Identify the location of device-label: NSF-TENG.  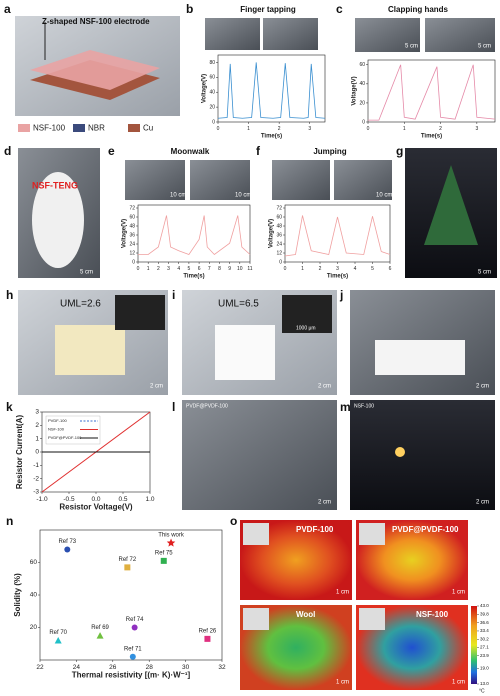
(55, 185).